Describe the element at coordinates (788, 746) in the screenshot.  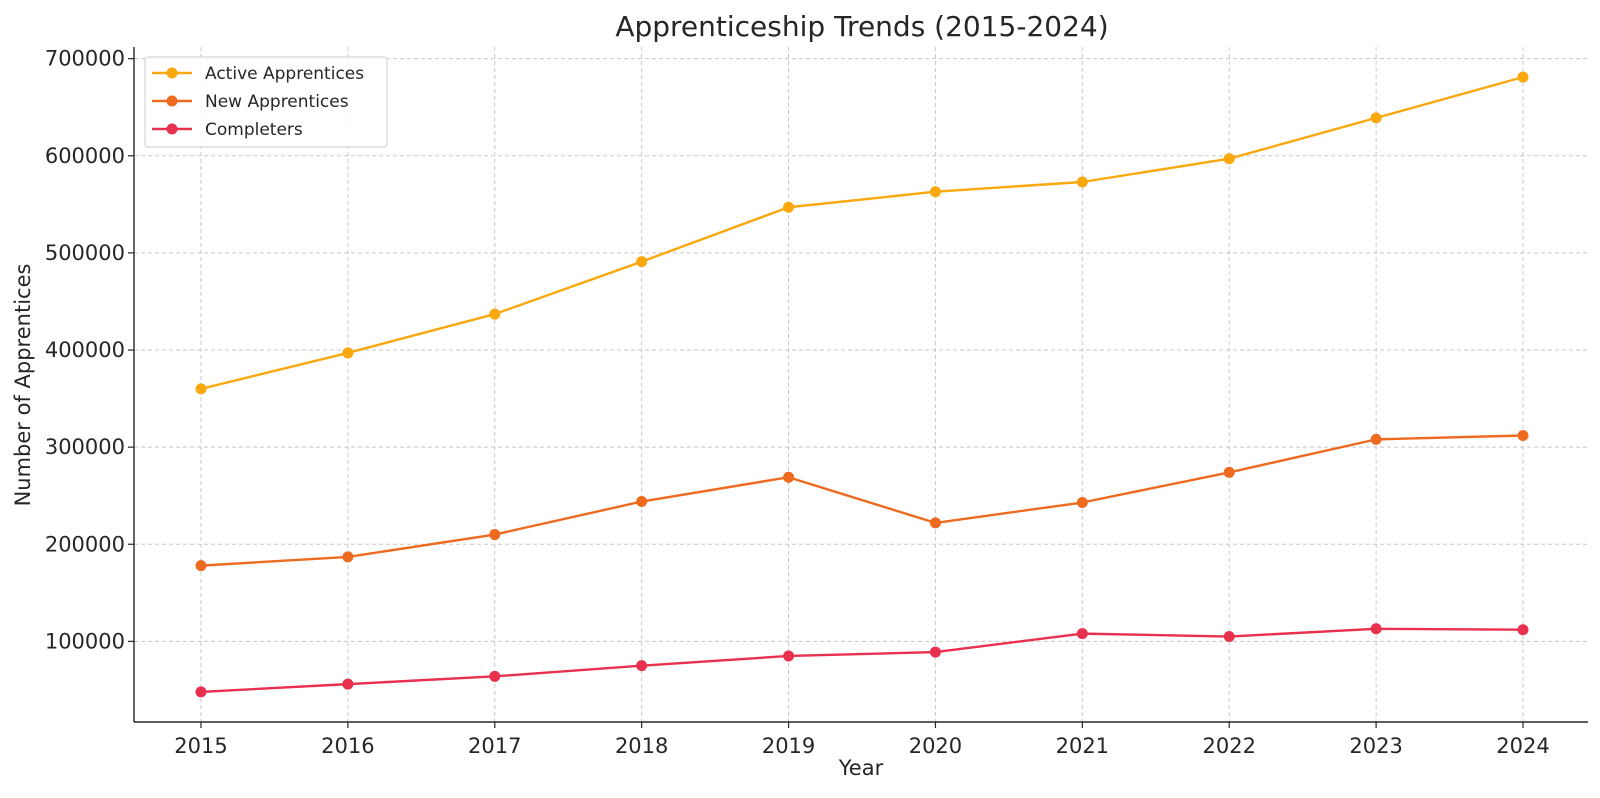
I see `x-tick-label: 2019` at that location.